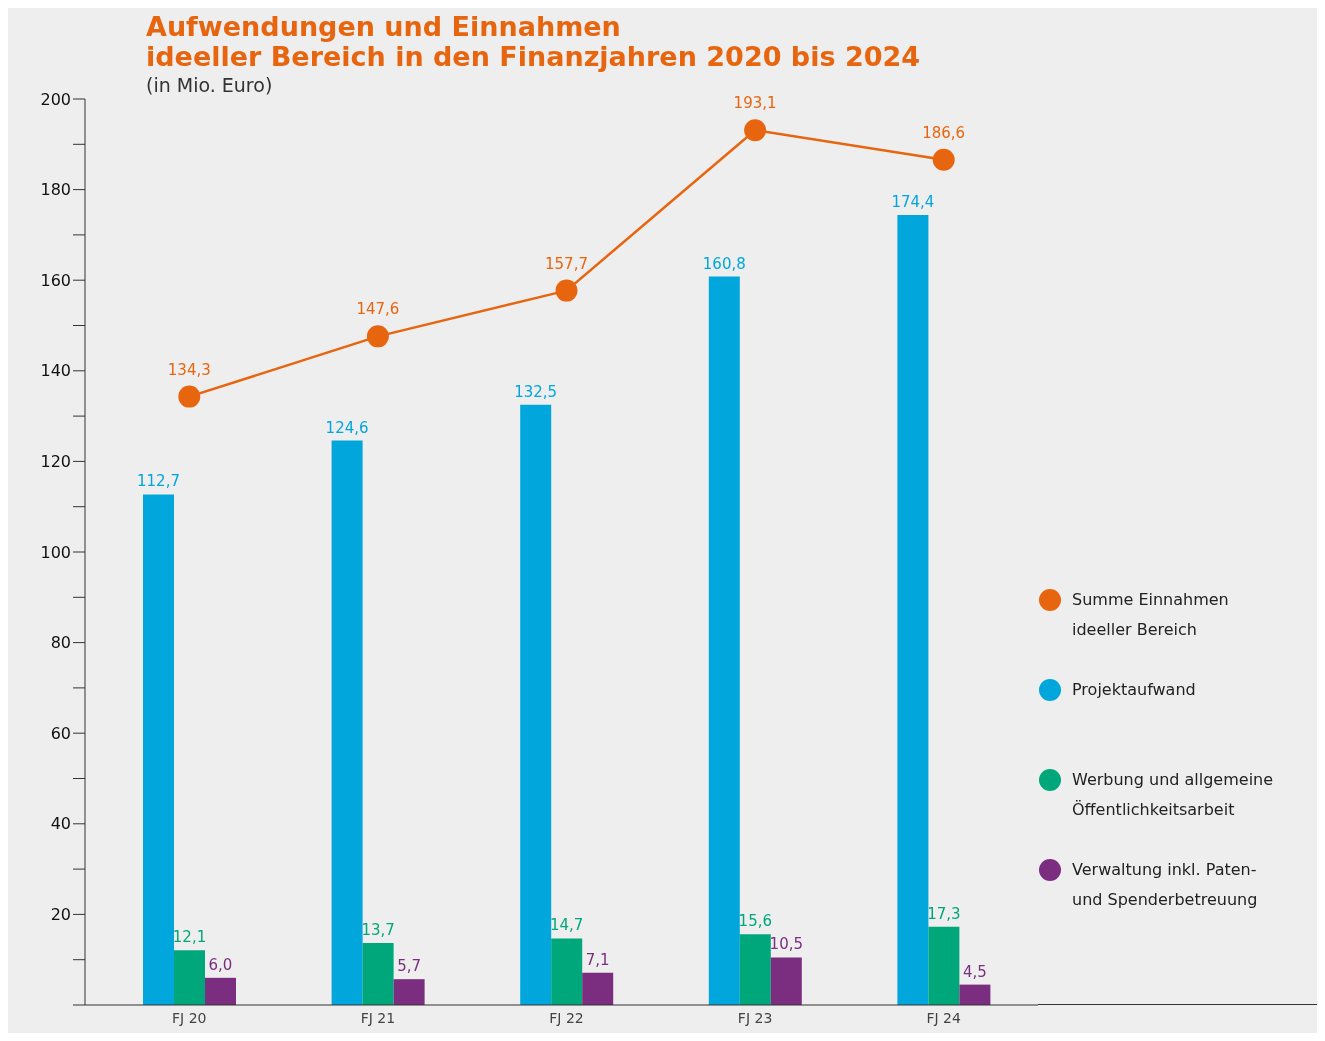 This screenshot has height=1041, width=1325. I want to click on data-label: 157,7, so click(566, 263).